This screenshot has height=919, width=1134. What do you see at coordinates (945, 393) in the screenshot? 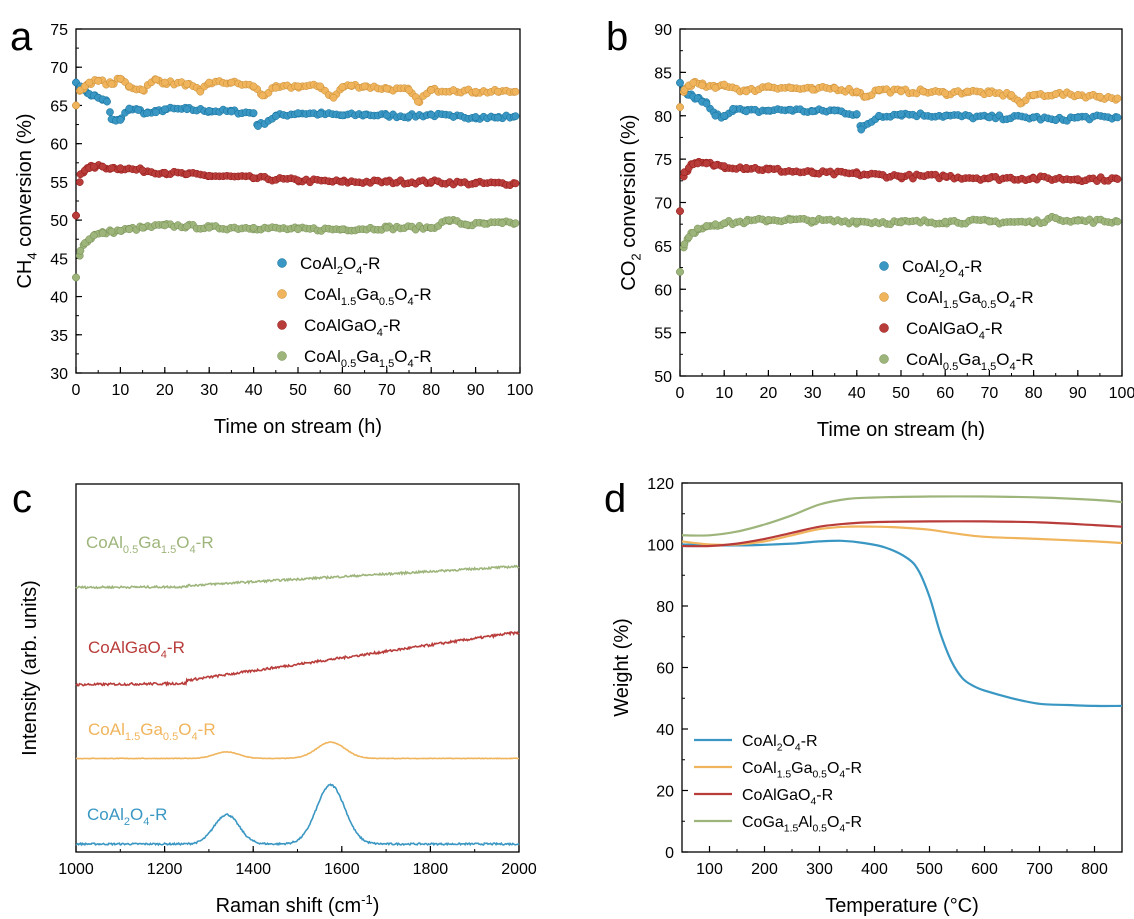
I see `x-tick-label: 60` at bounding box center [945, 393].